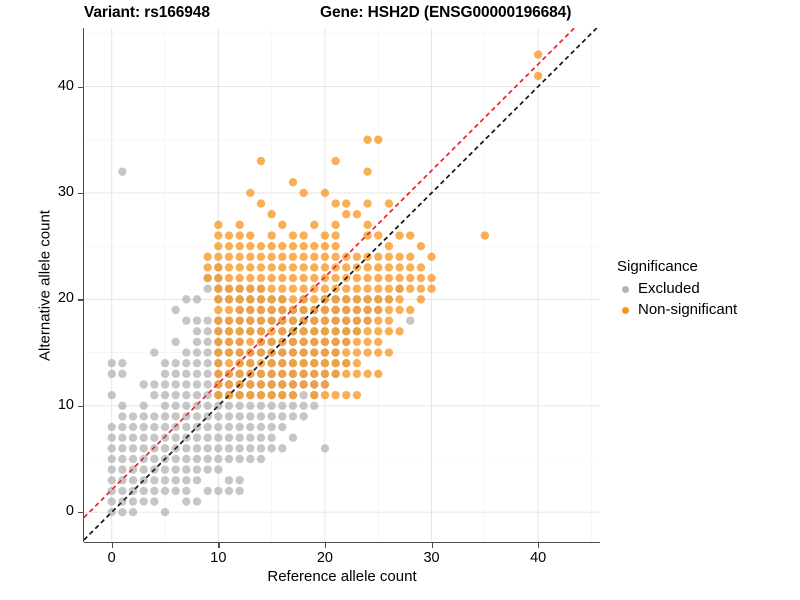 The height and width of the screenshot is (600, 800). Describe the element at coordinates (45, 285) in the screenshot. I see `y-axis-title: Alternative allele count` at that location.